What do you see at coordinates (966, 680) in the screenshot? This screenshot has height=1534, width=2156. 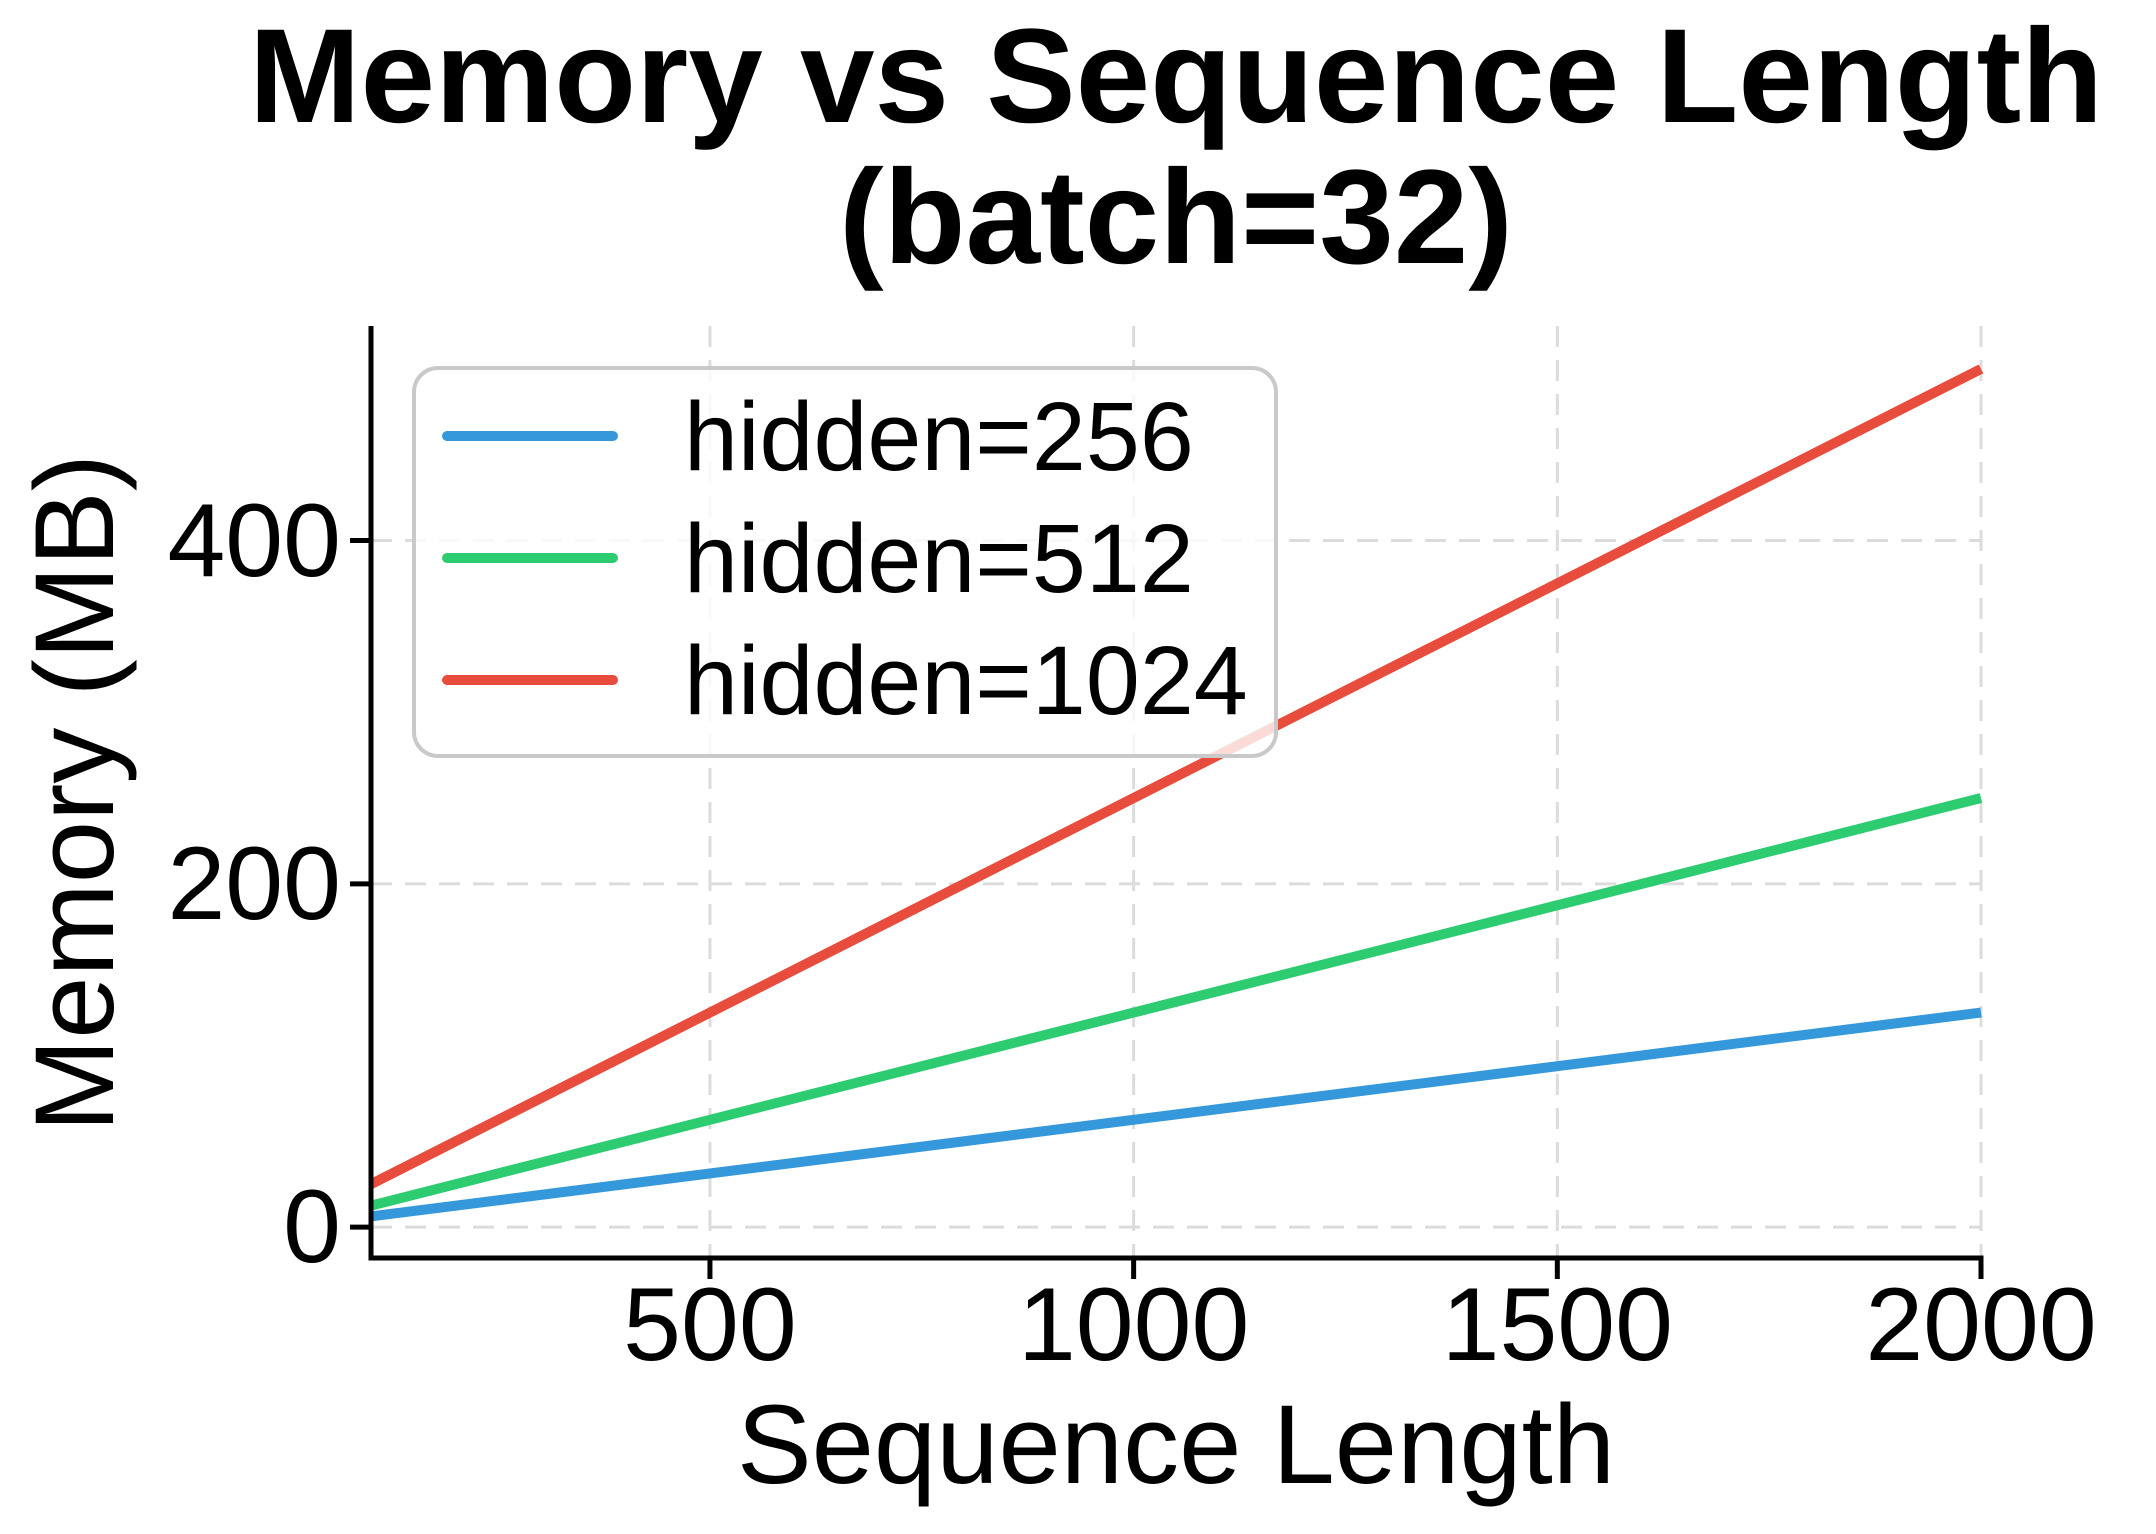 I see `legend-label-hidden-1024: hidden=1024` at bounding box center [966, 680].